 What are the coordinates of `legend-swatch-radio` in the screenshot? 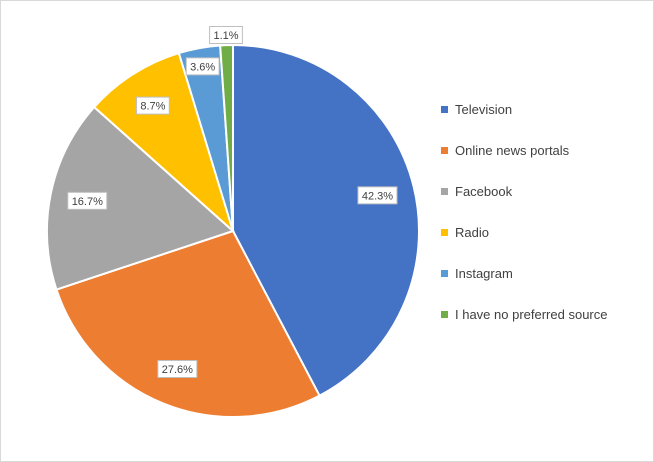 It's located at (444, 232).